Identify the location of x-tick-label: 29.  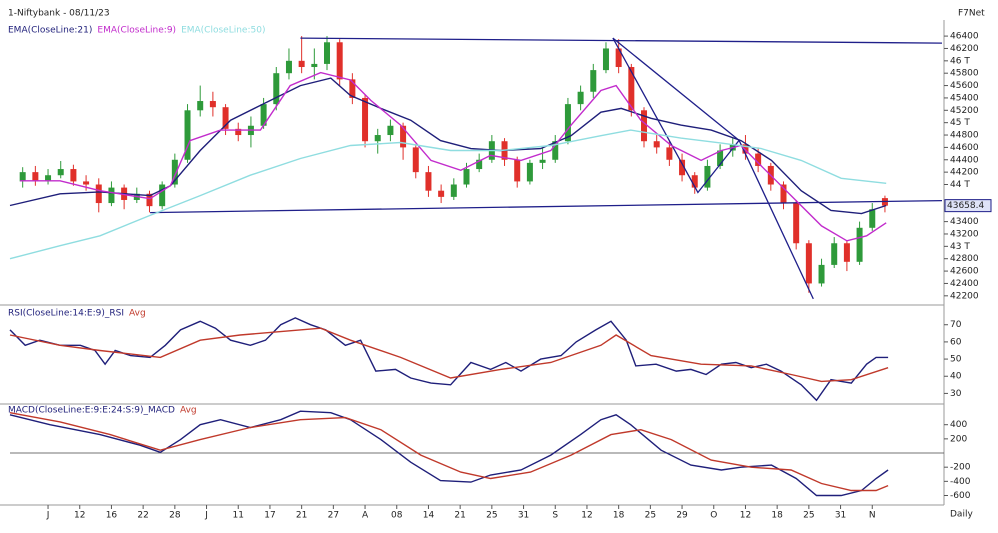
(682, 516).